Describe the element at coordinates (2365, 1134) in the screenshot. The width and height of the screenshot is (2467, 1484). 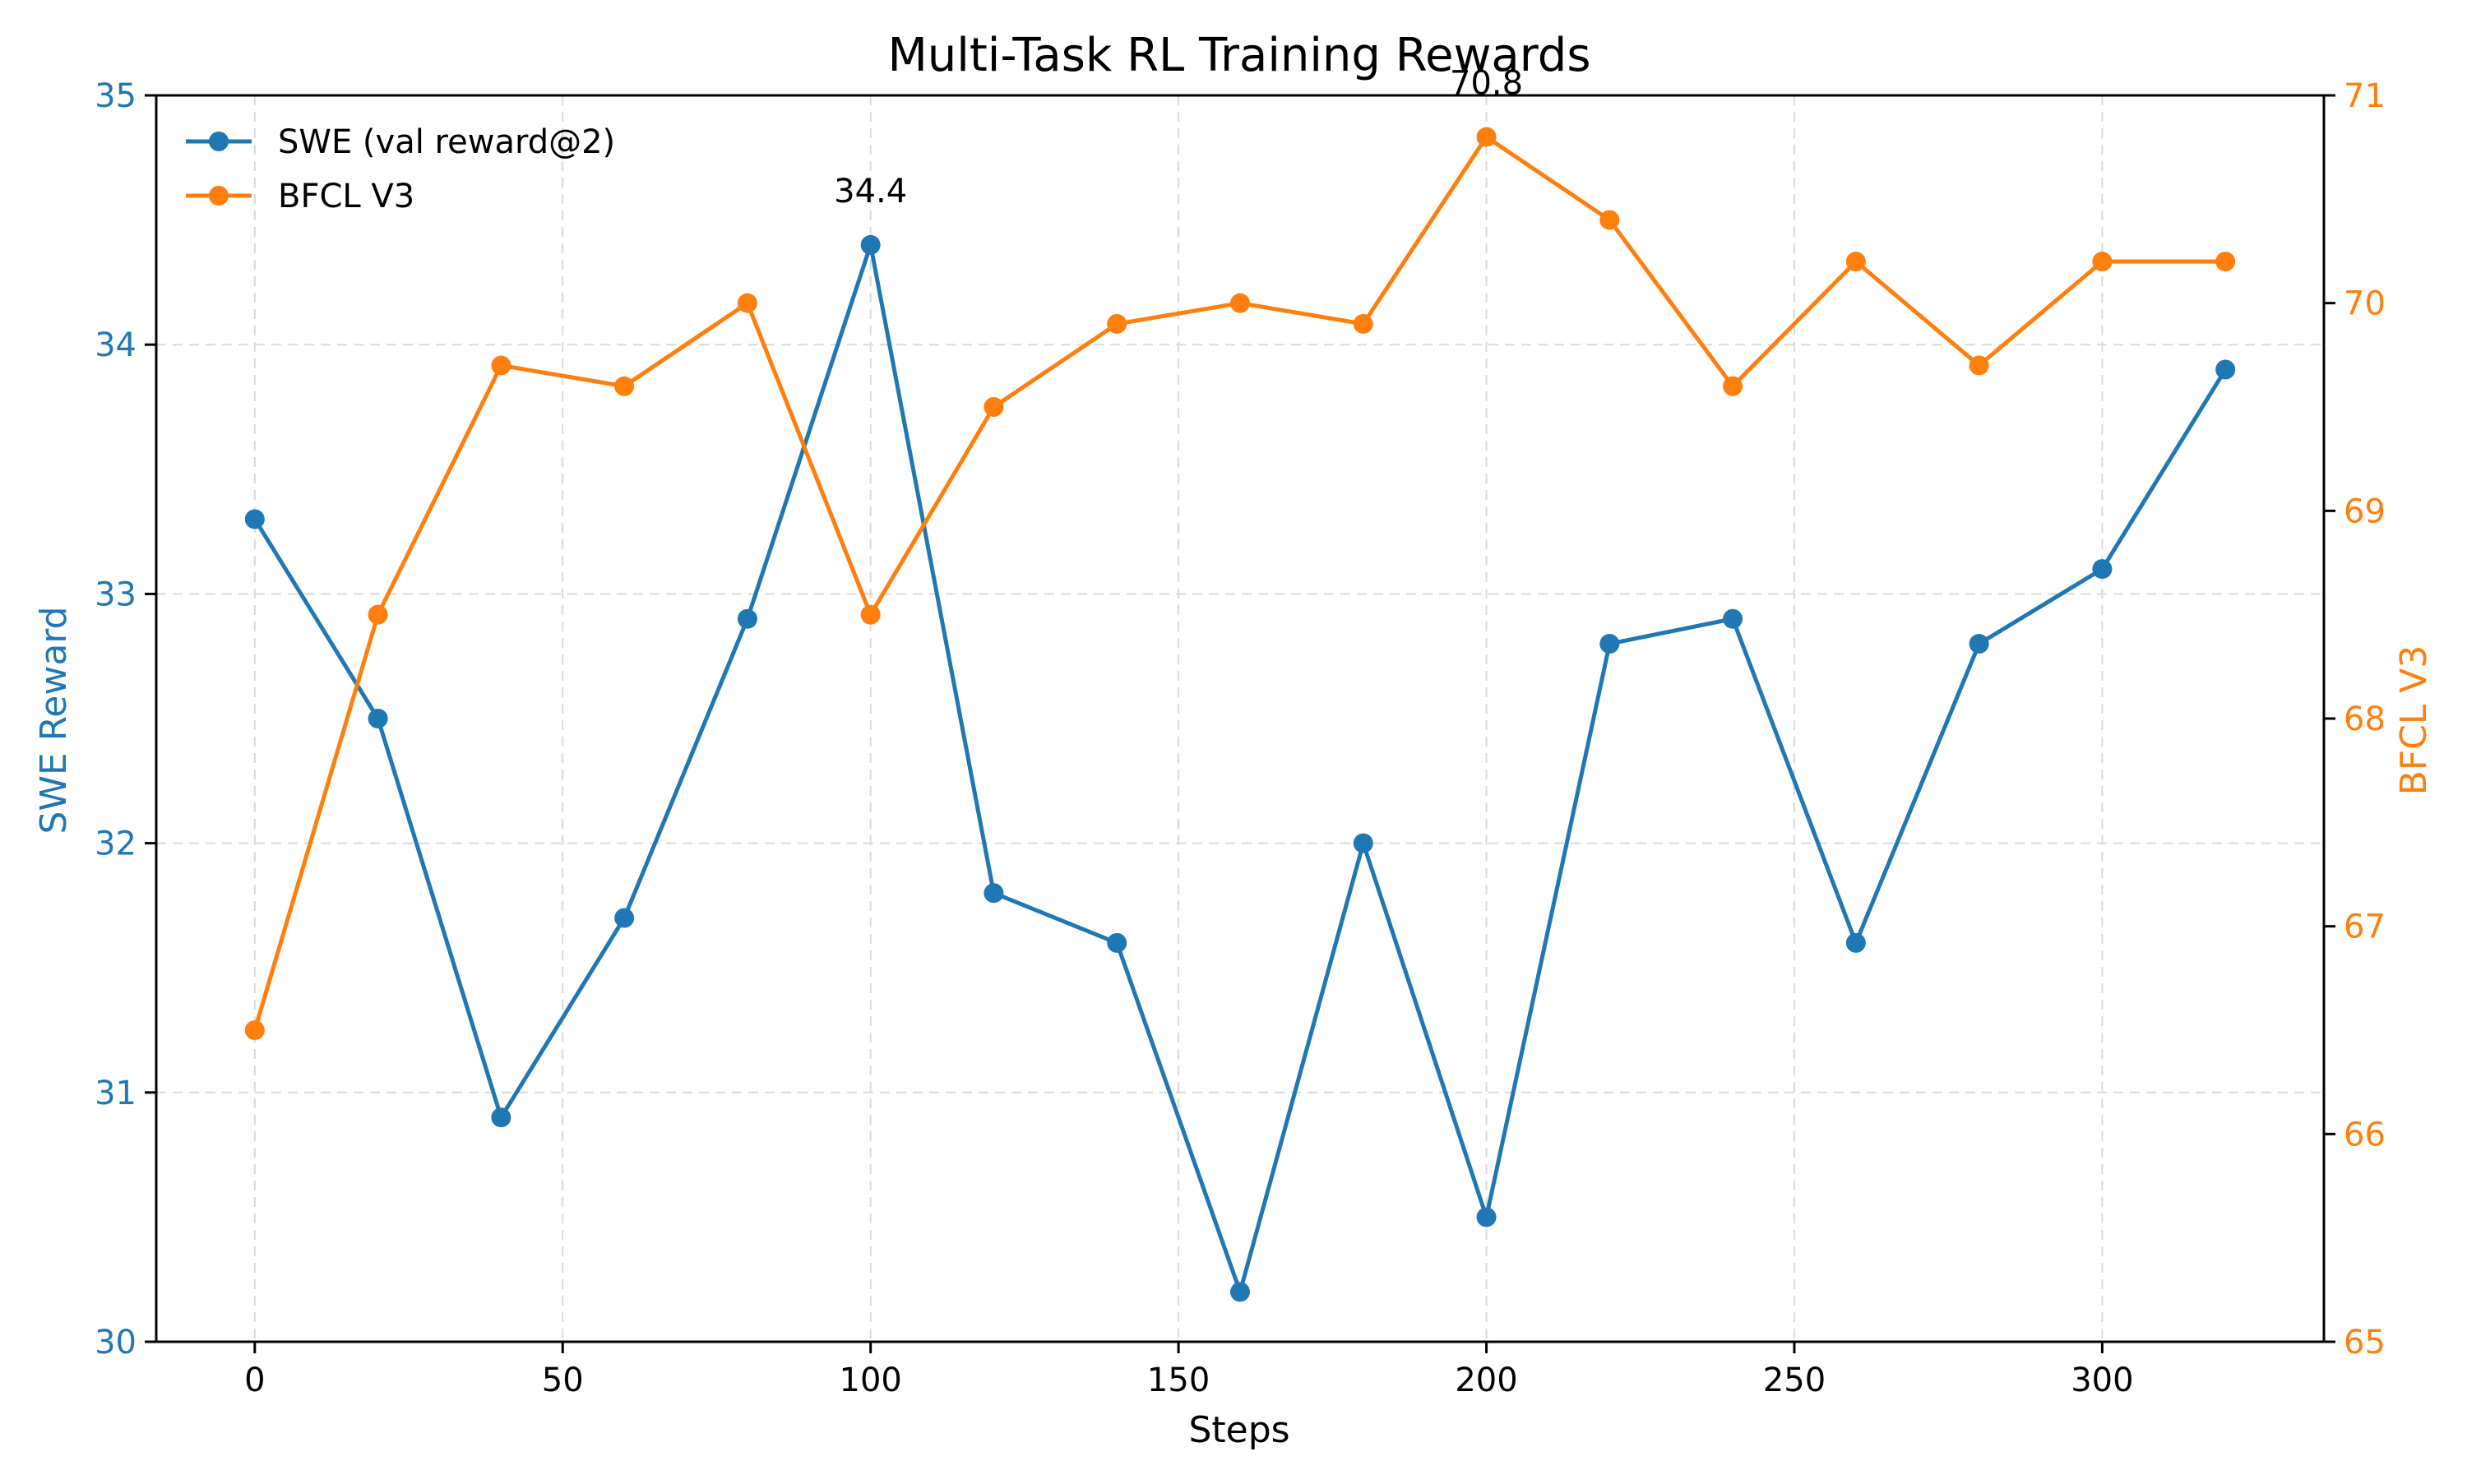
I see `y-right-tick-label: 66` at that location.